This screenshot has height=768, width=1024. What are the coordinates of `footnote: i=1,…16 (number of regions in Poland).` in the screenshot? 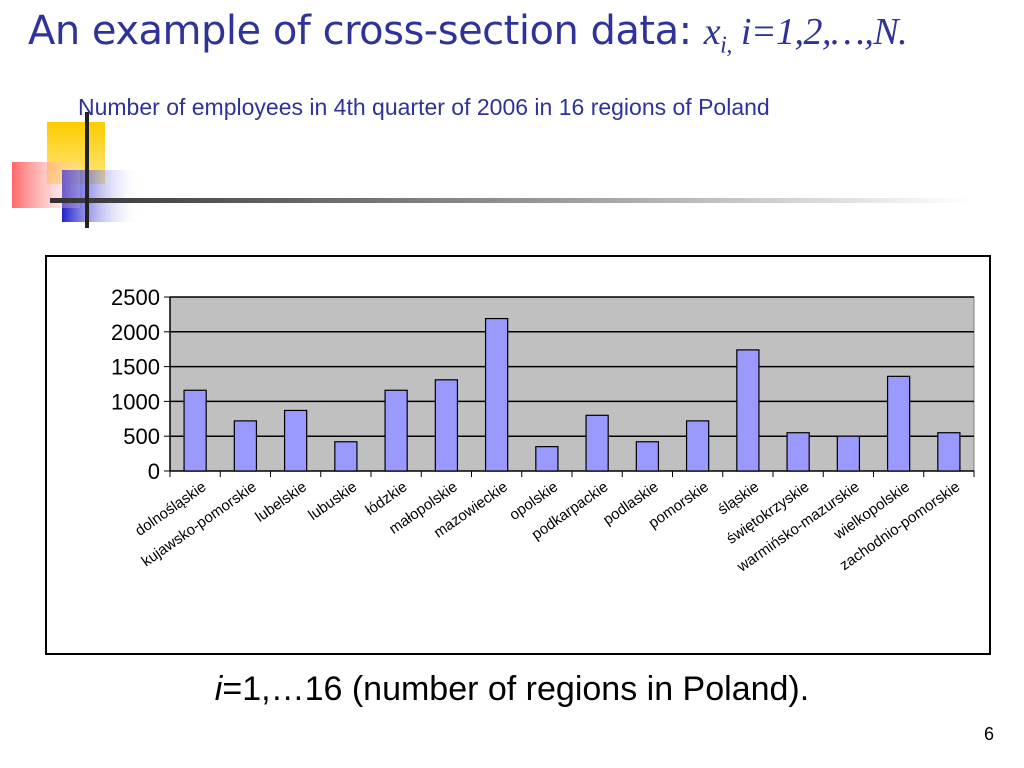 It's located at (512, 689).